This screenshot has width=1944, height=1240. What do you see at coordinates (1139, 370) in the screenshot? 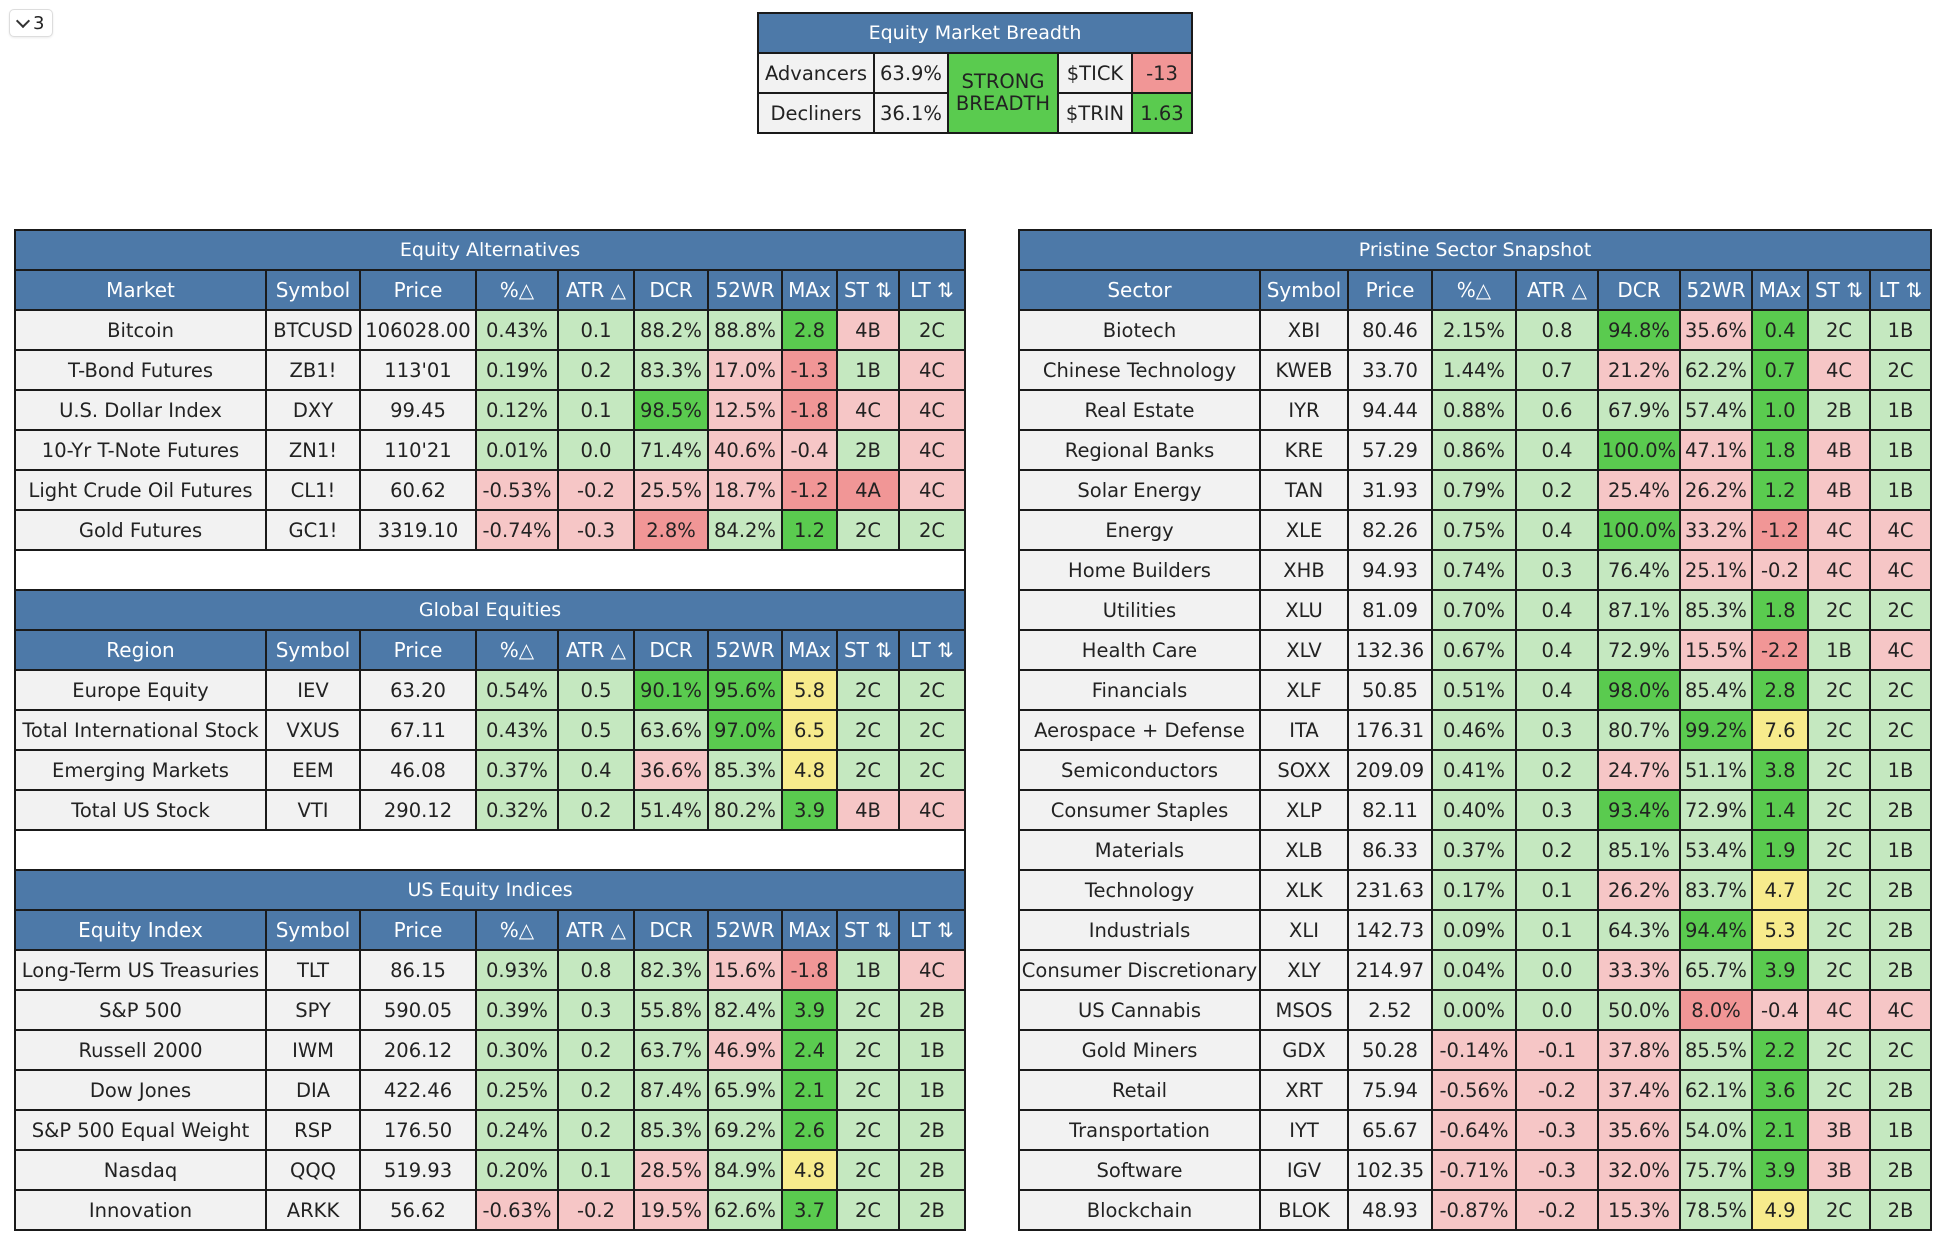
I see `cell-name: Chinese Technology` at bounding box center [1139, 370].